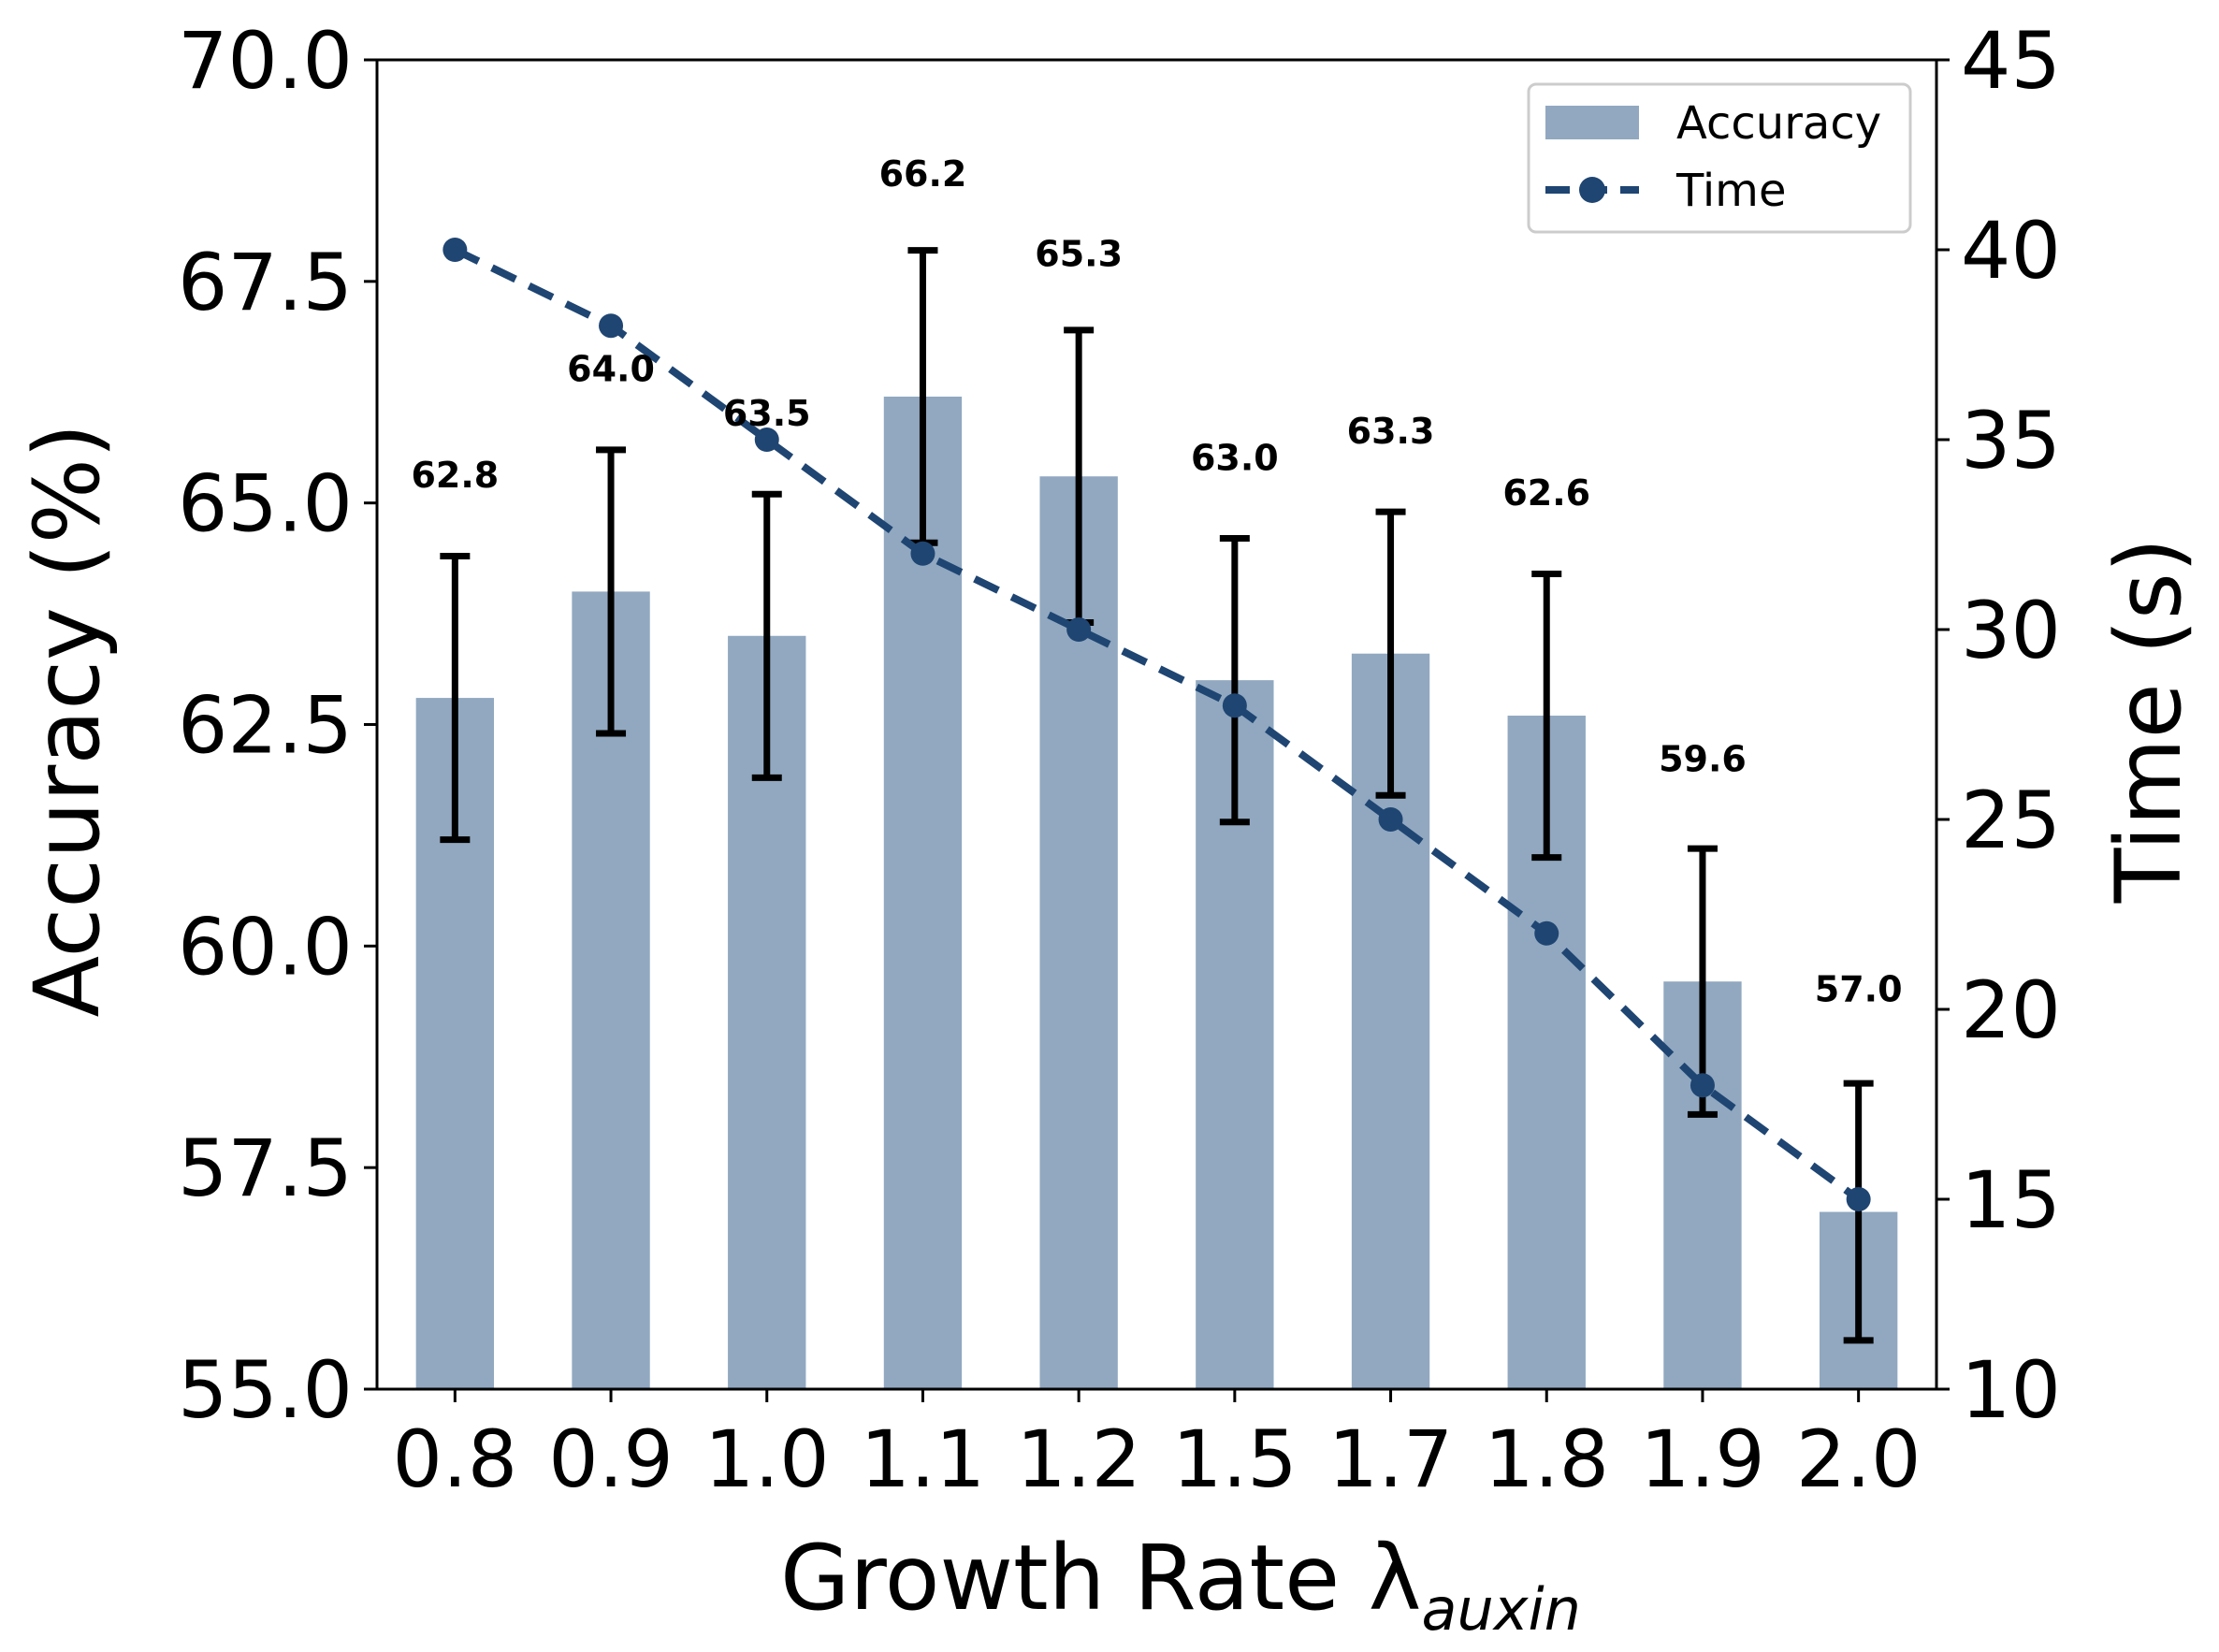  I want to click on value-label-1.2: 65.3, so click(1079, 253).